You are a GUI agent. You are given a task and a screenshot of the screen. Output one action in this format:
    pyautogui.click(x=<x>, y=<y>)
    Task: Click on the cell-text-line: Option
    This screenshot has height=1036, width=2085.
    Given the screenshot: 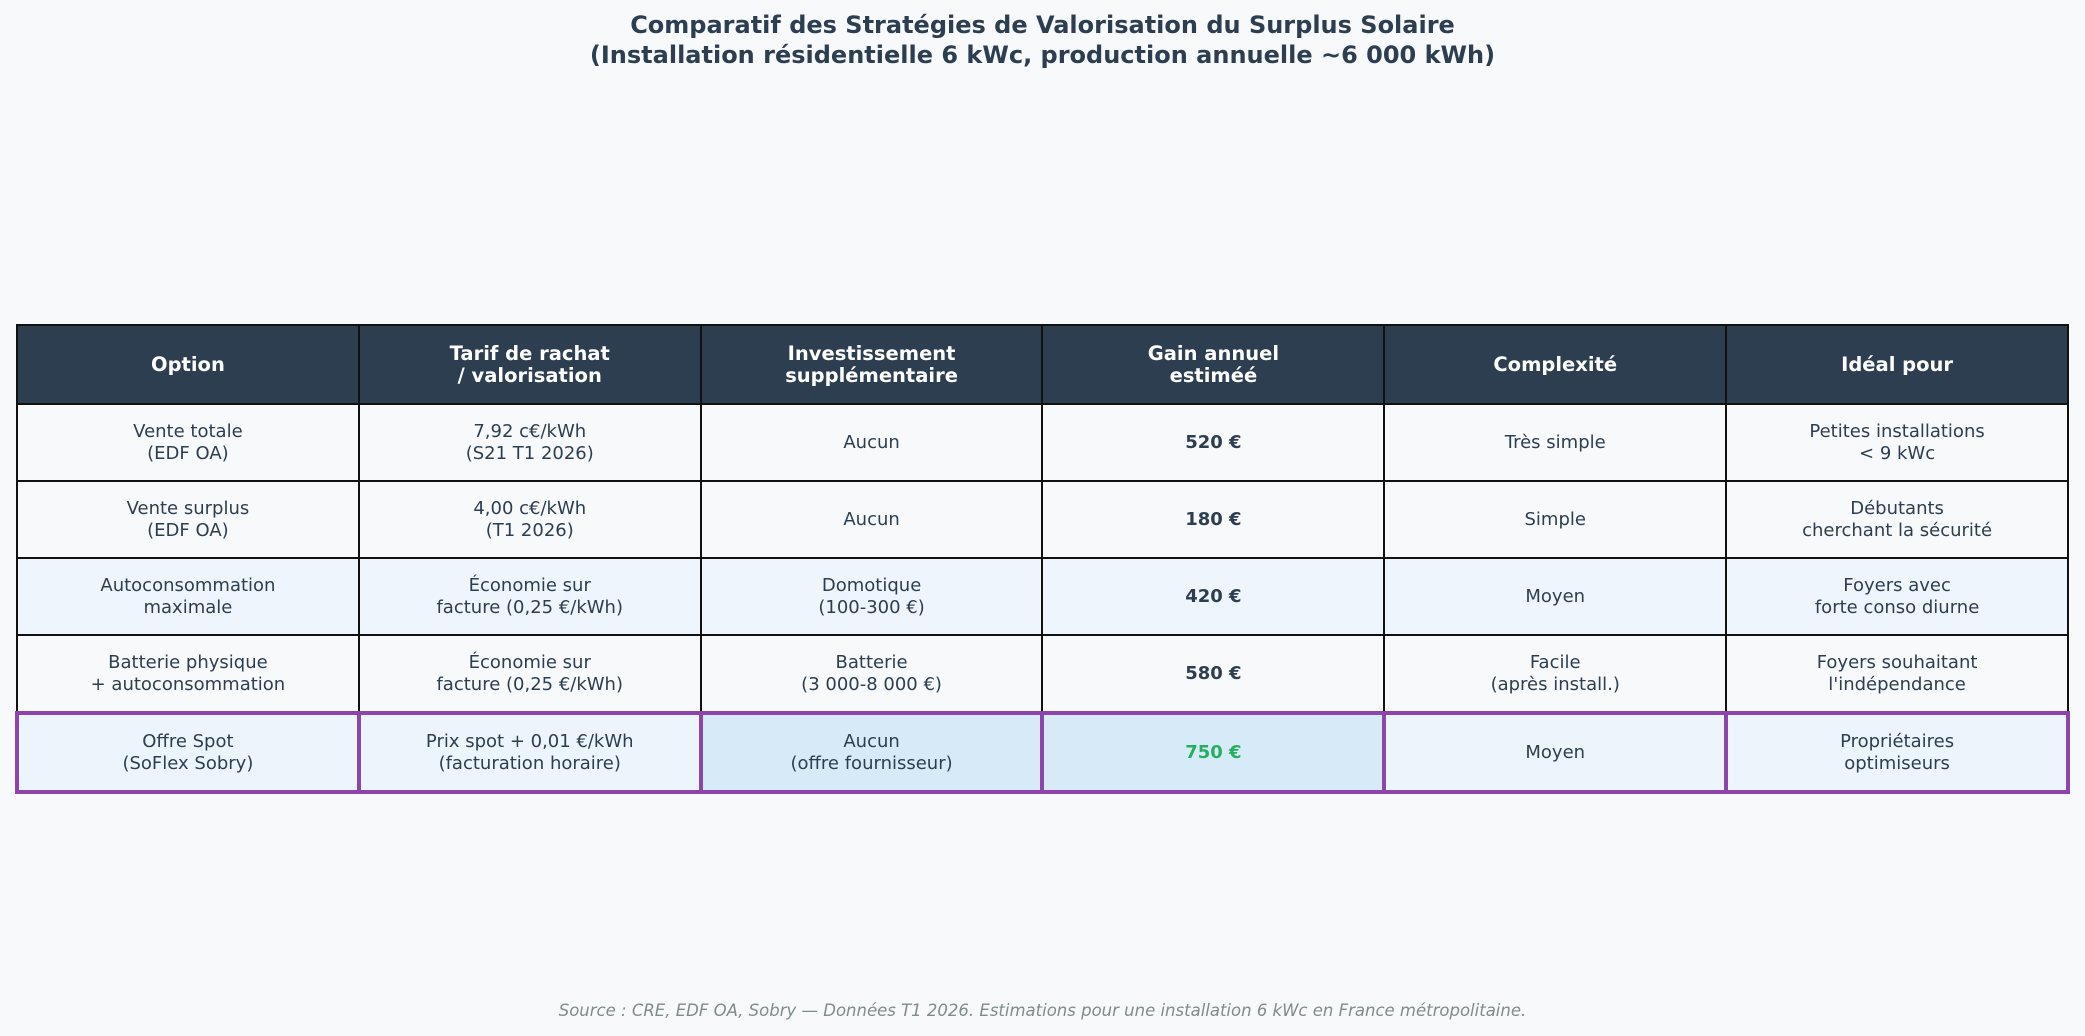 What is the action you would take?
    pyautogui.click(x=188, y=364)
    